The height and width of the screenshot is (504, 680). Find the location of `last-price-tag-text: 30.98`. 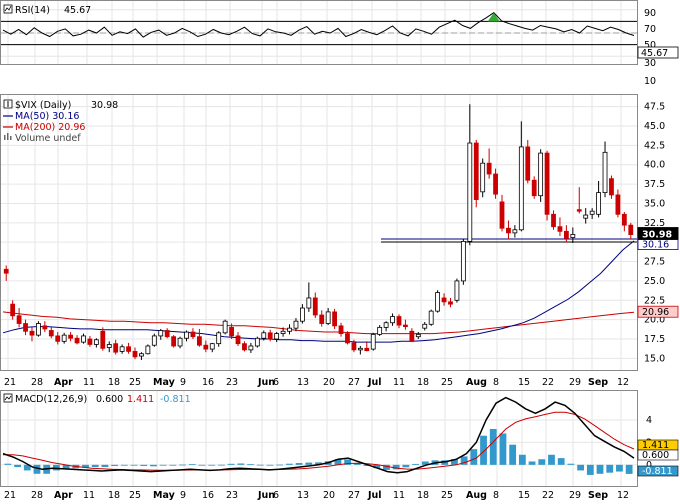

last-price-tag-text: 30.98 is located at coordinates (657, 235).